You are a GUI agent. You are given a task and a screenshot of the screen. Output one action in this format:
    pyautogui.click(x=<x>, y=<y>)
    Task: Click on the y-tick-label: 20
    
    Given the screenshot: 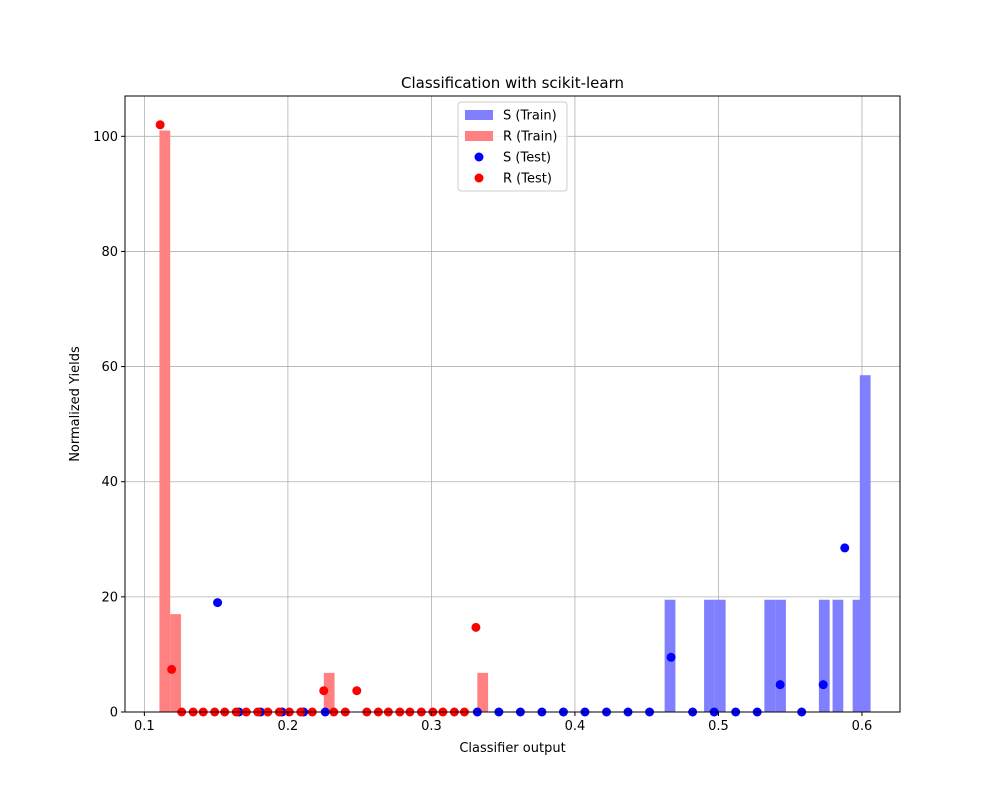 What is the action you would take?
    pyautogui.click(x=109, y=597)
    